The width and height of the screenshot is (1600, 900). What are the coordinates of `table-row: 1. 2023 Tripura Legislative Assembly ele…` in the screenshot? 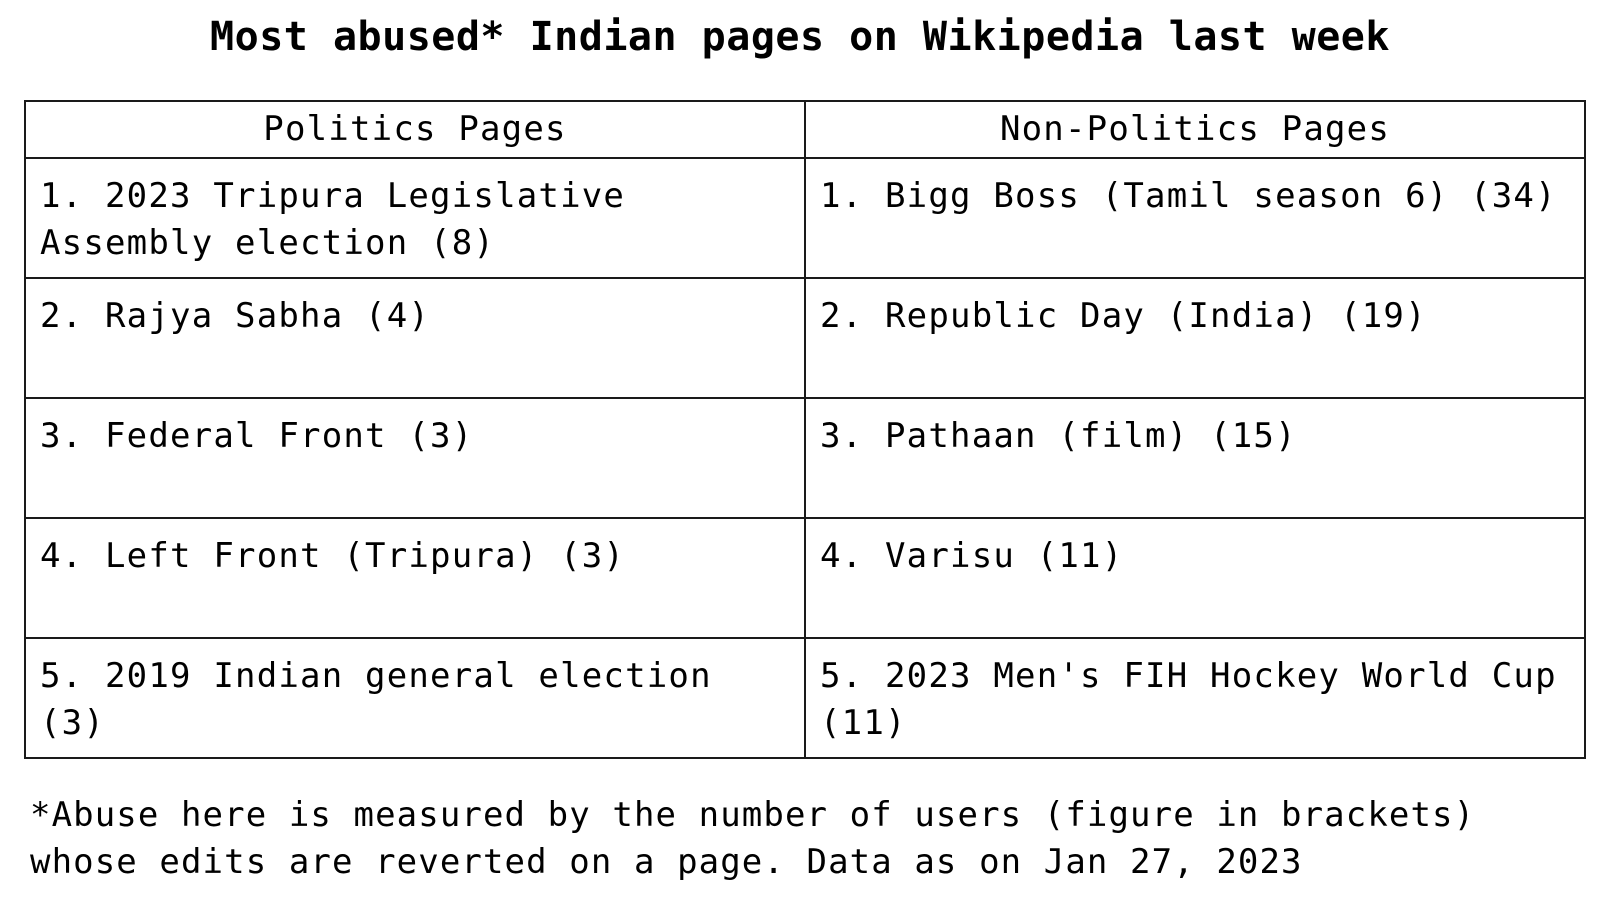 It's located at (805, 218).